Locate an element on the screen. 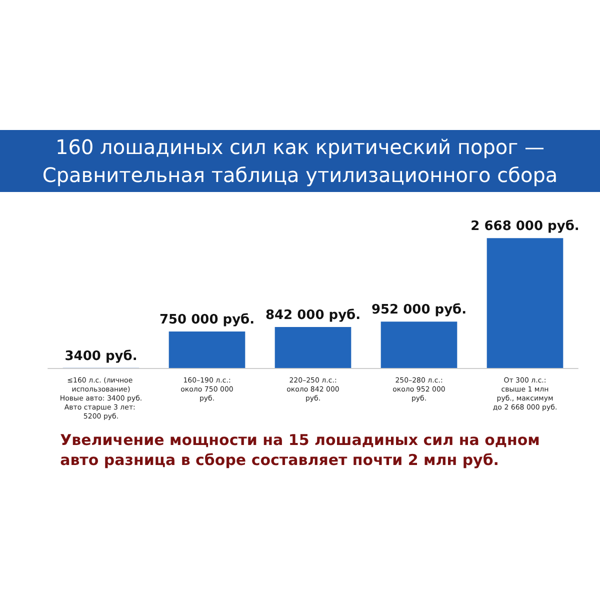  chart-title: 160 лошадиных сил как критический порог — Сравнительная таблица утилизационного сбора is located at coordinates (300, 161).